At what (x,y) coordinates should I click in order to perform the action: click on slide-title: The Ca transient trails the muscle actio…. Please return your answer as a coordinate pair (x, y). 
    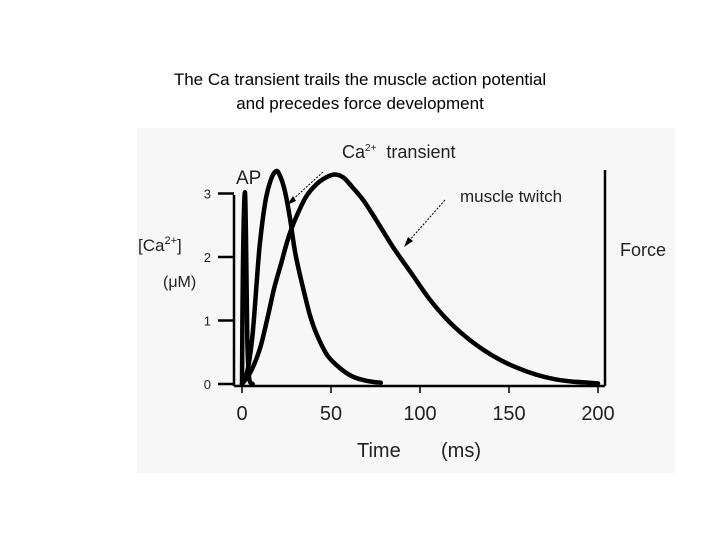
    Looking at the image, I should click on (360, 92).